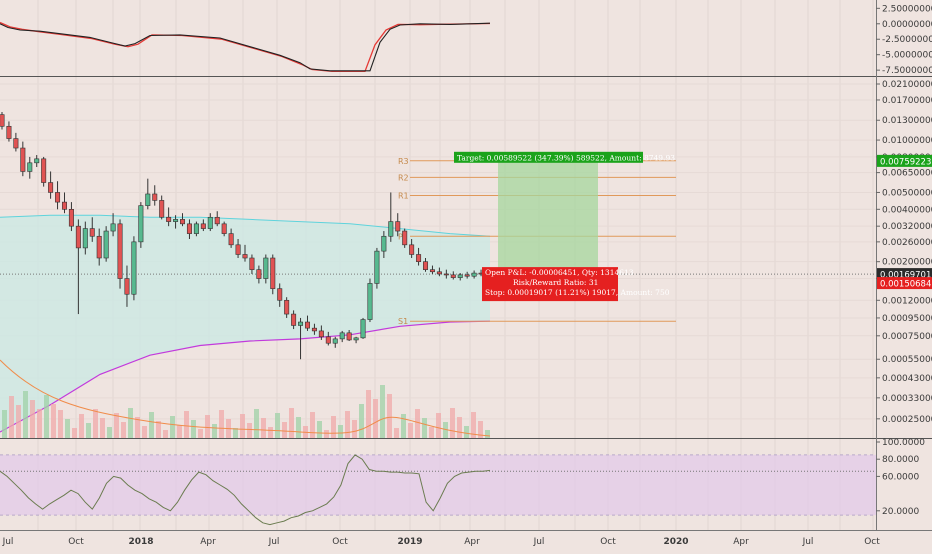 Image resolution: width=932 pixels, height=554 pixels. What do you see at coordinates (907, 9) in the screenshot?
I see `osc-tick-label: 2.50000000` at bounding box center [907, 9].